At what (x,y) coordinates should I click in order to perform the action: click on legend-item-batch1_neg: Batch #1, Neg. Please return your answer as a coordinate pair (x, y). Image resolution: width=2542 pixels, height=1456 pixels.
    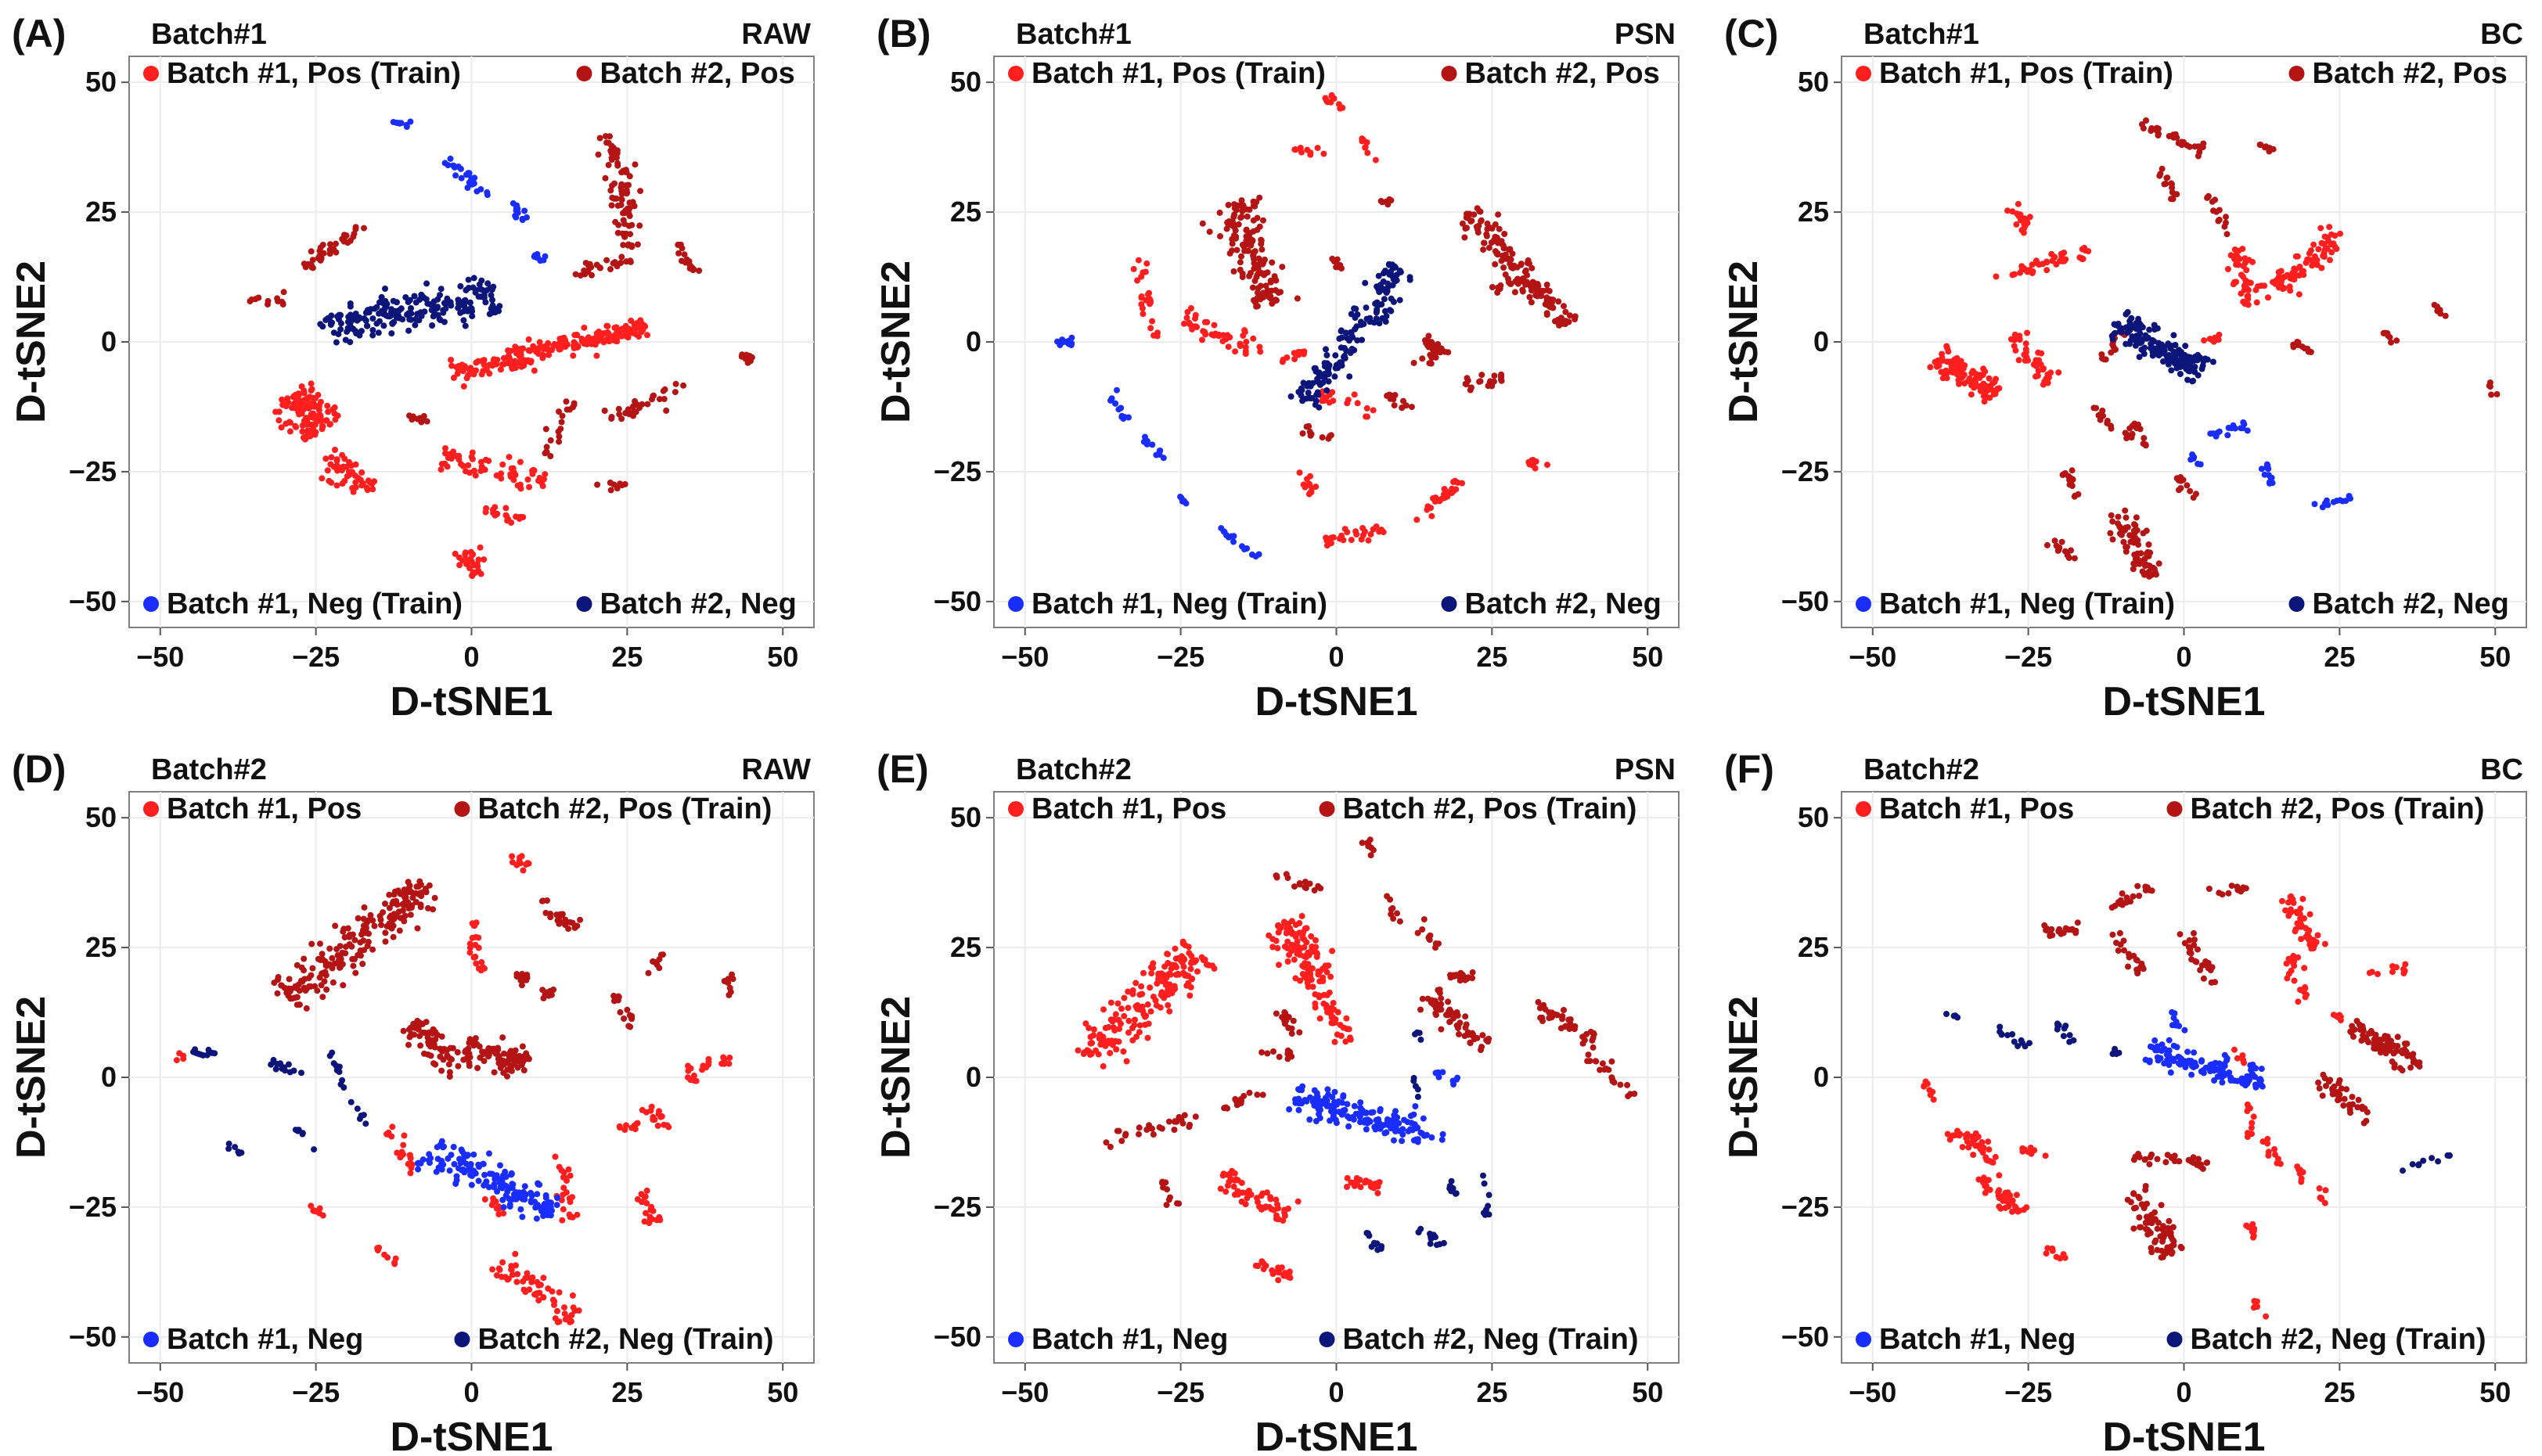
    Looking at the image, I should click on (253, 1339).